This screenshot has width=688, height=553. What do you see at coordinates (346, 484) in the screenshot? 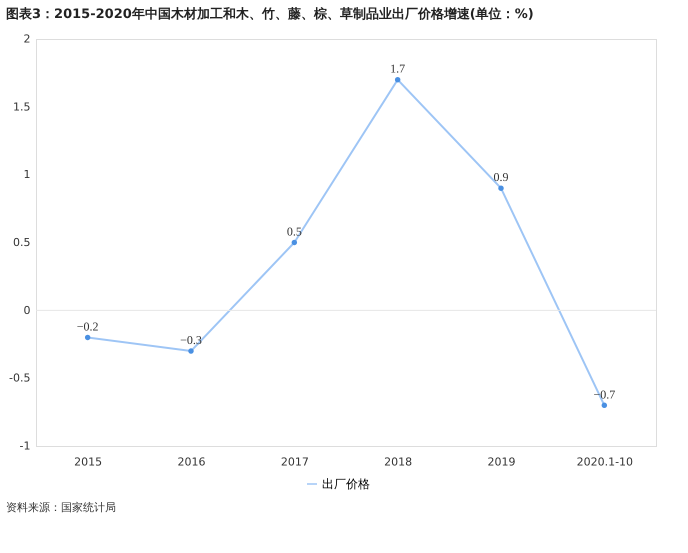
I see `legend-label: 出厂价格` at bounding box center [346, 484].